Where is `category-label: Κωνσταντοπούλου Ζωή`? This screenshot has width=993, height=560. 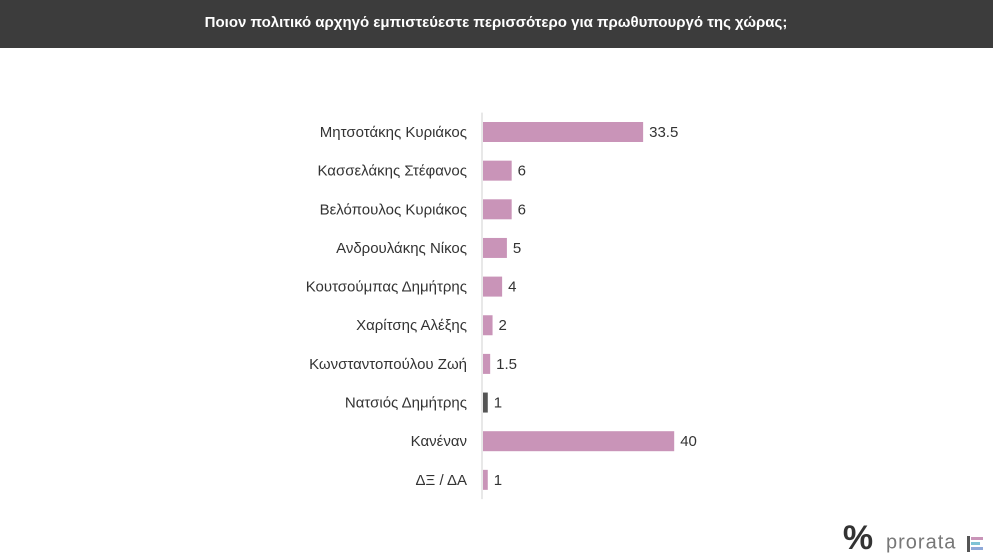
category-label: Κωνσταντοπούλου Ζωή is located at coordinates (388, 364).